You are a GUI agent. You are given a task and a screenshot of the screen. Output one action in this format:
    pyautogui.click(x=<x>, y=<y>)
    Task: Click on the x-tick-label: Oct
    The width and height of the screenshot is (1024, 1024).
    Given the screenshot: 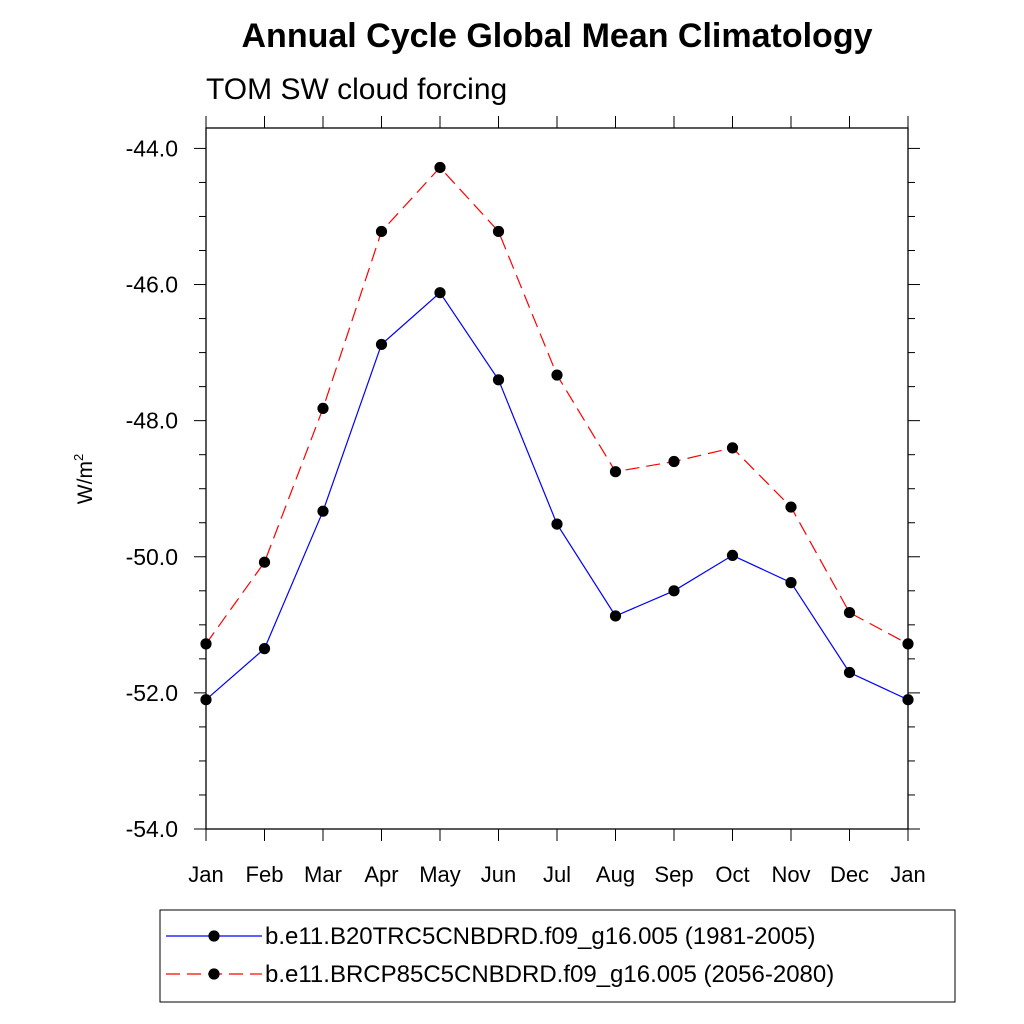 What is the action you would take?
    pyautogui.click(x=732, y=874)
    